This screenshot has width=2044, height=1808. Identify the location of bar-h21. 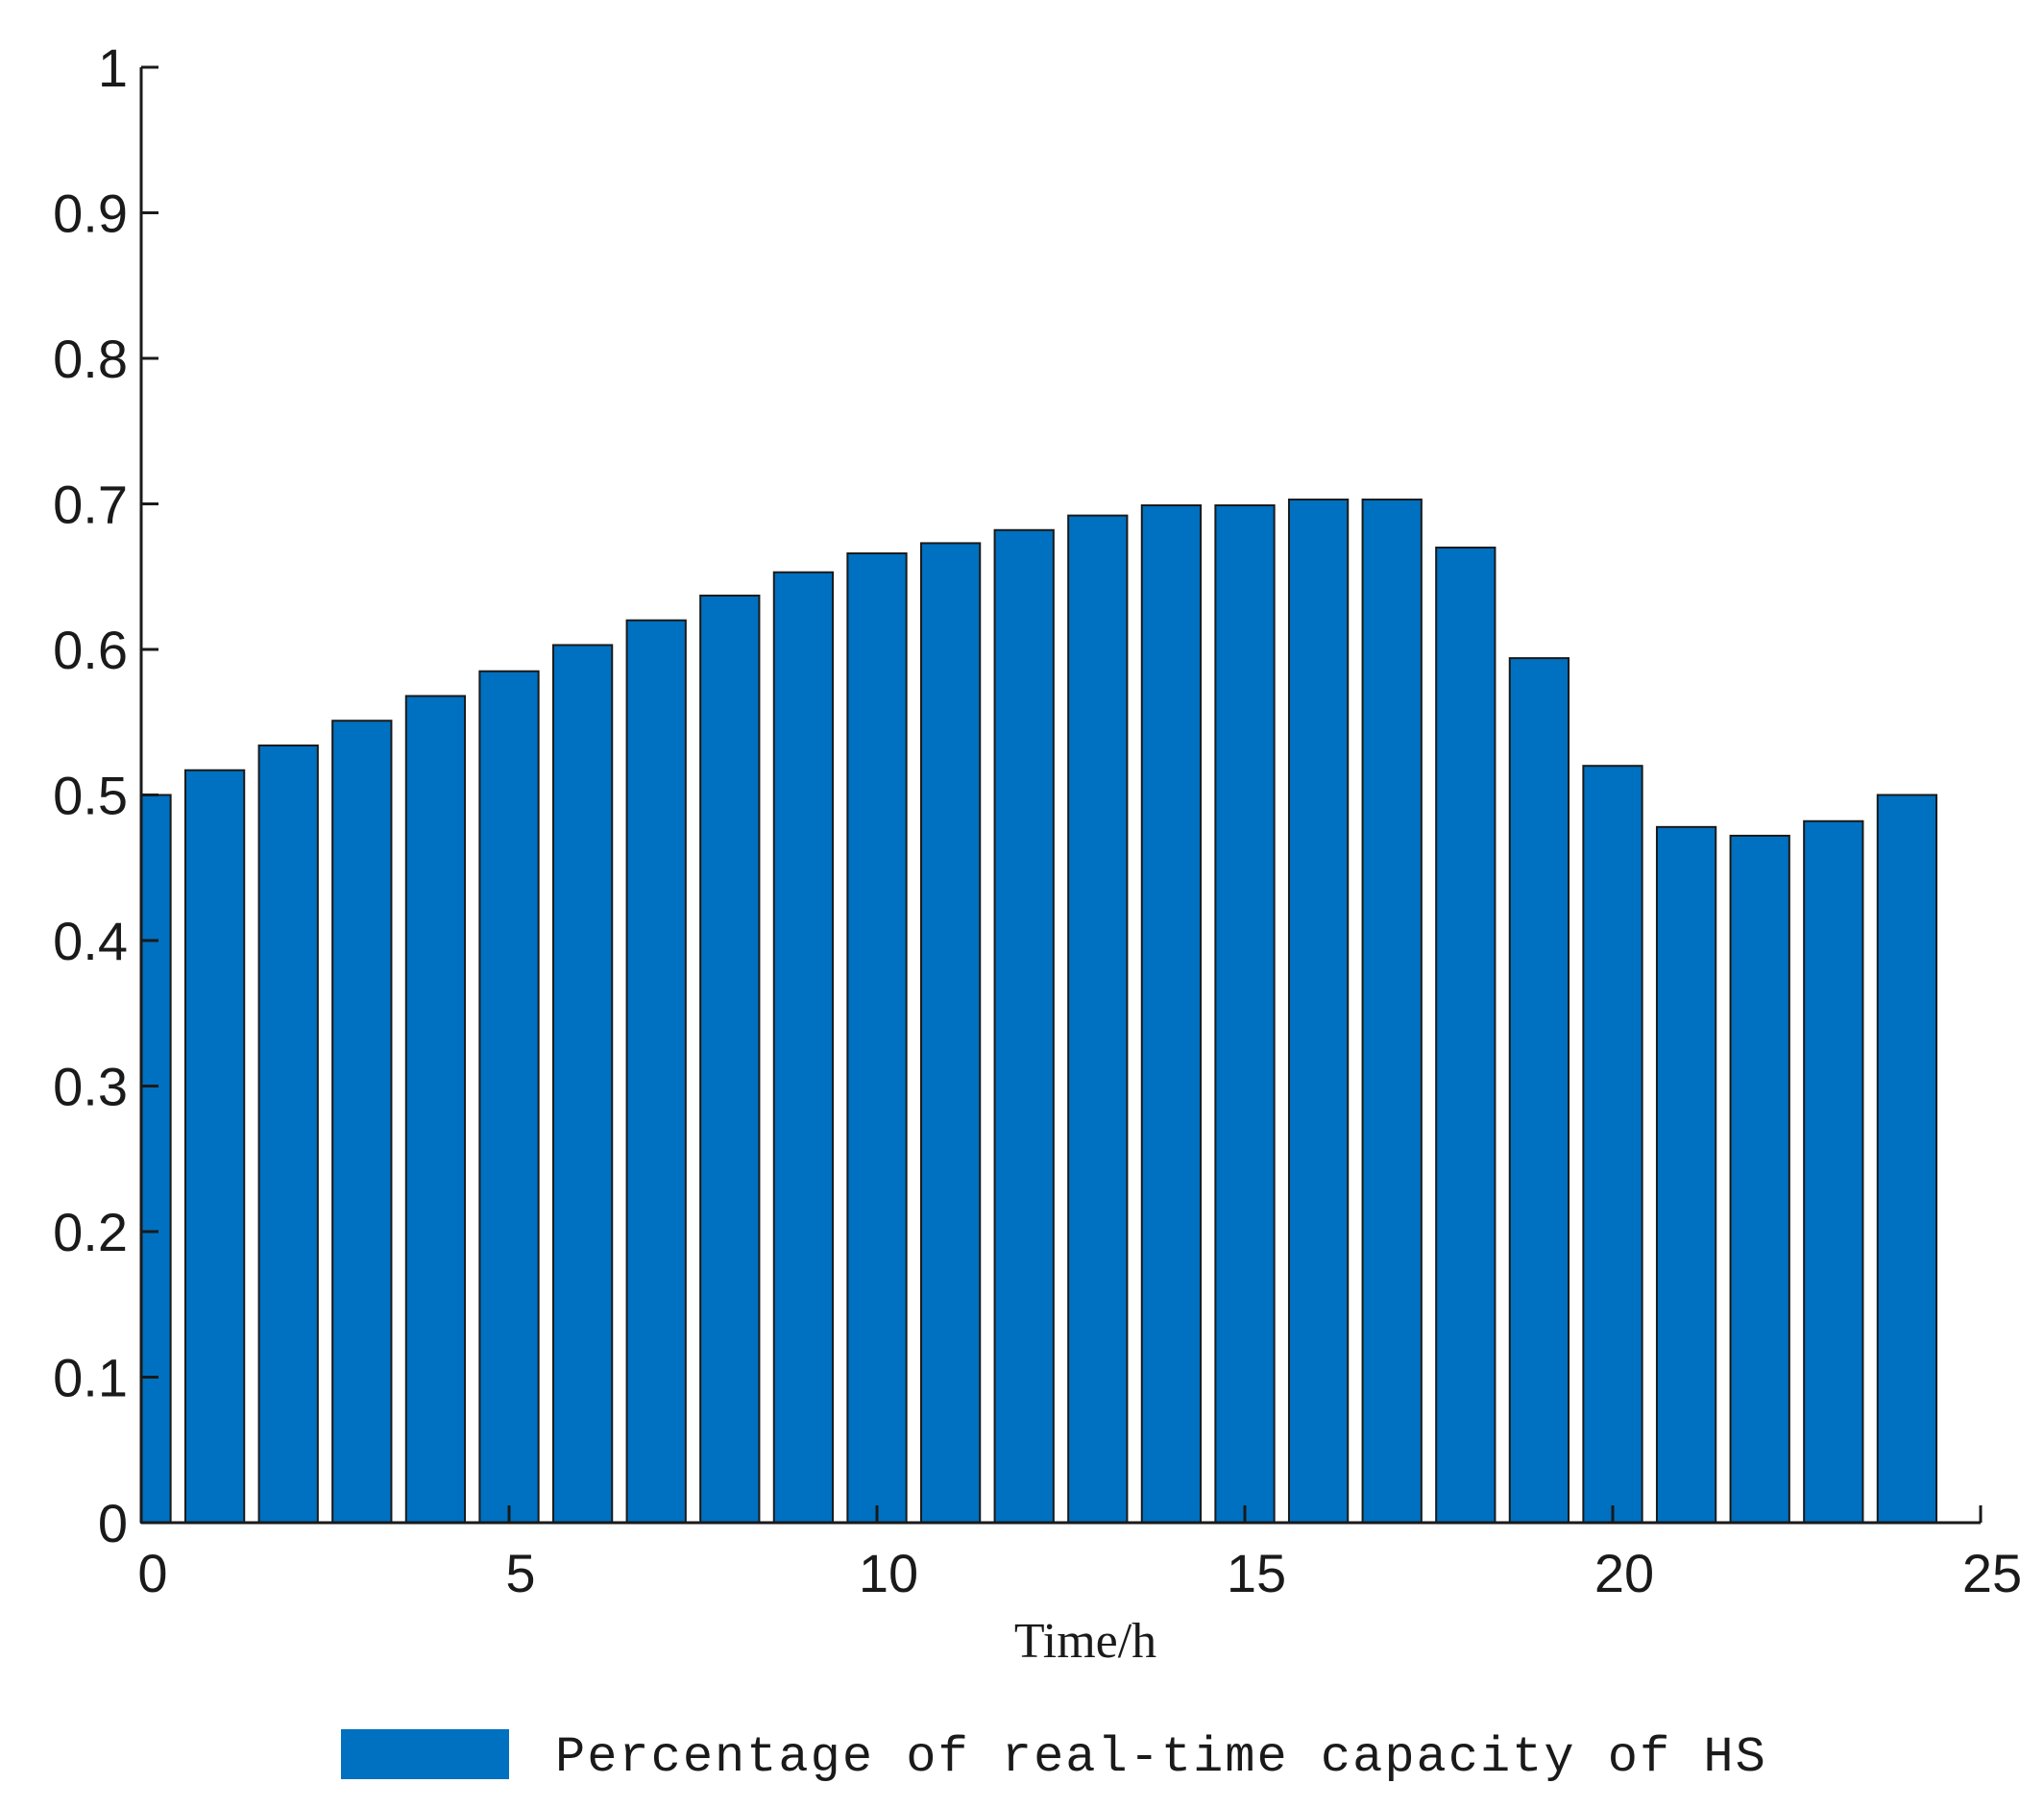
(1686, 1174).